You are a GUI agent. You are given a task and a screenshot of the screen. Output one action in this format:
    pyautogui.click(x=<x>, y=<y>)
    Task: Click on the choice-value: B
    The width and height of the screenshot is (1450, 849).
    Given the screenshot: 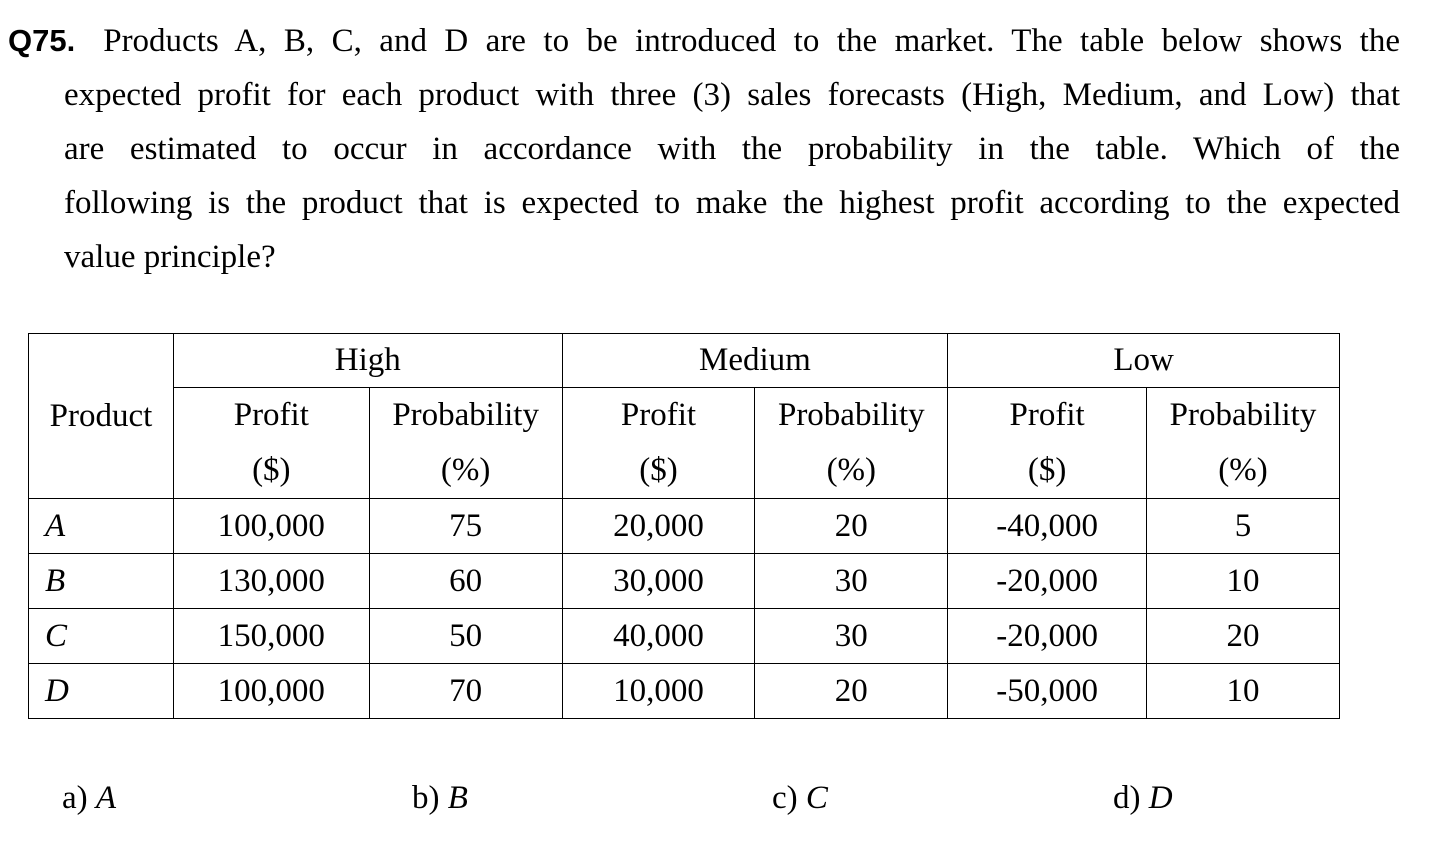 What is the action you would take?
    pyautogui.click(x=457, y=798)
    